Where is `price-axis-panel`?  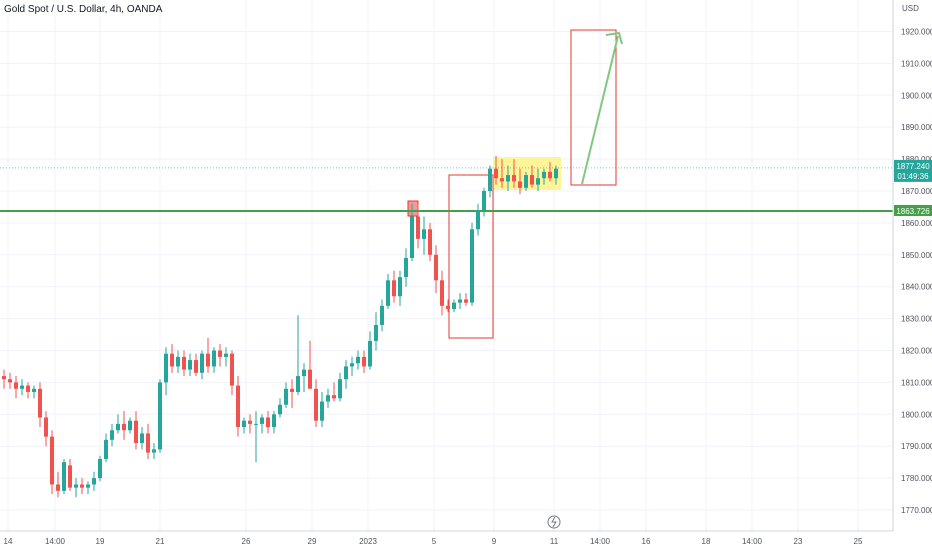 price-axis-panel is located at coordinates (912, 265).